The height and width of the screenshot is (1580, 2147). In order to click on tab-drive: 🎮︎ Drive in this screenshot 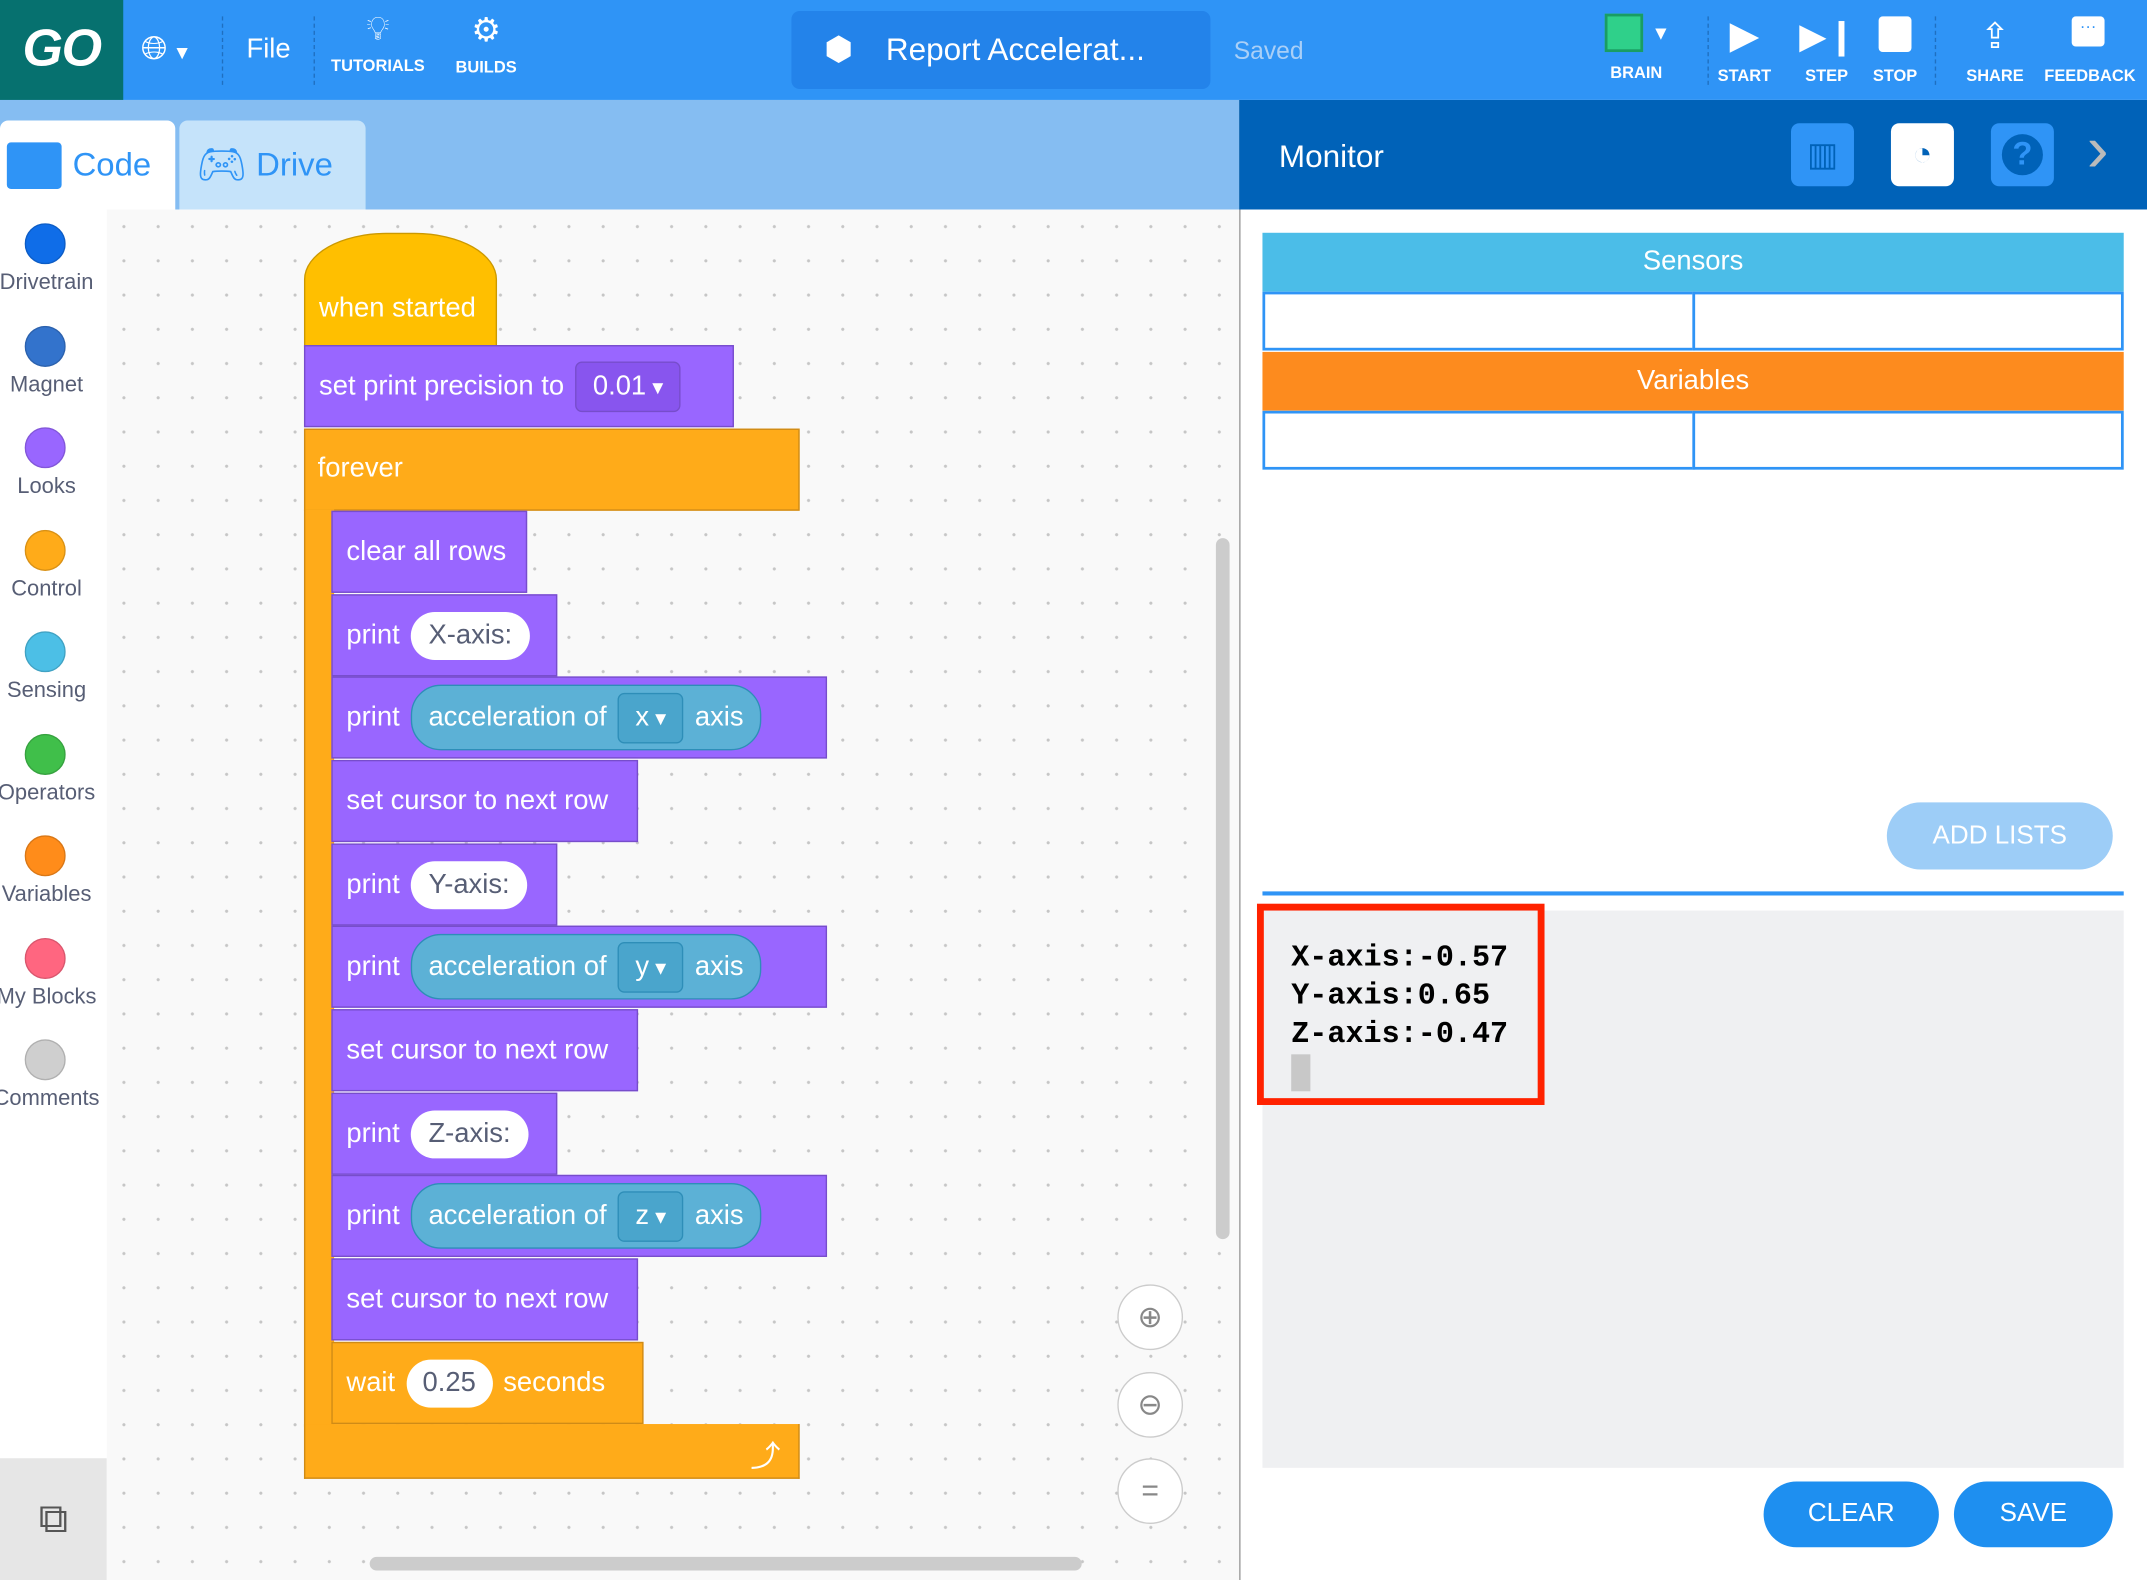, I will do `click(272, 165)`.